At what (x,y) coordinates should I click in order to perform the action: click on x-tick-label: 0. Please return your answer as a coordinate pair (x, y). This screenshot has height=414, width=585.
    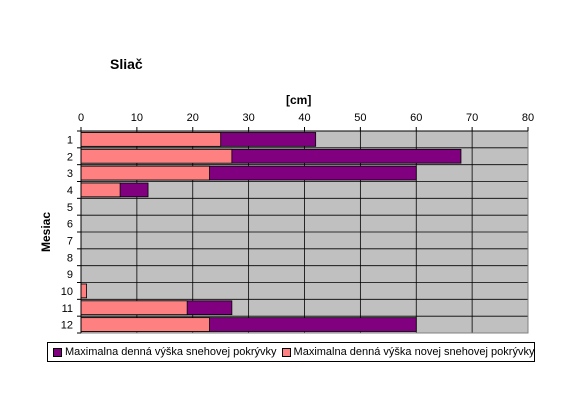
    Looking at the image, I should click on (81, 118).